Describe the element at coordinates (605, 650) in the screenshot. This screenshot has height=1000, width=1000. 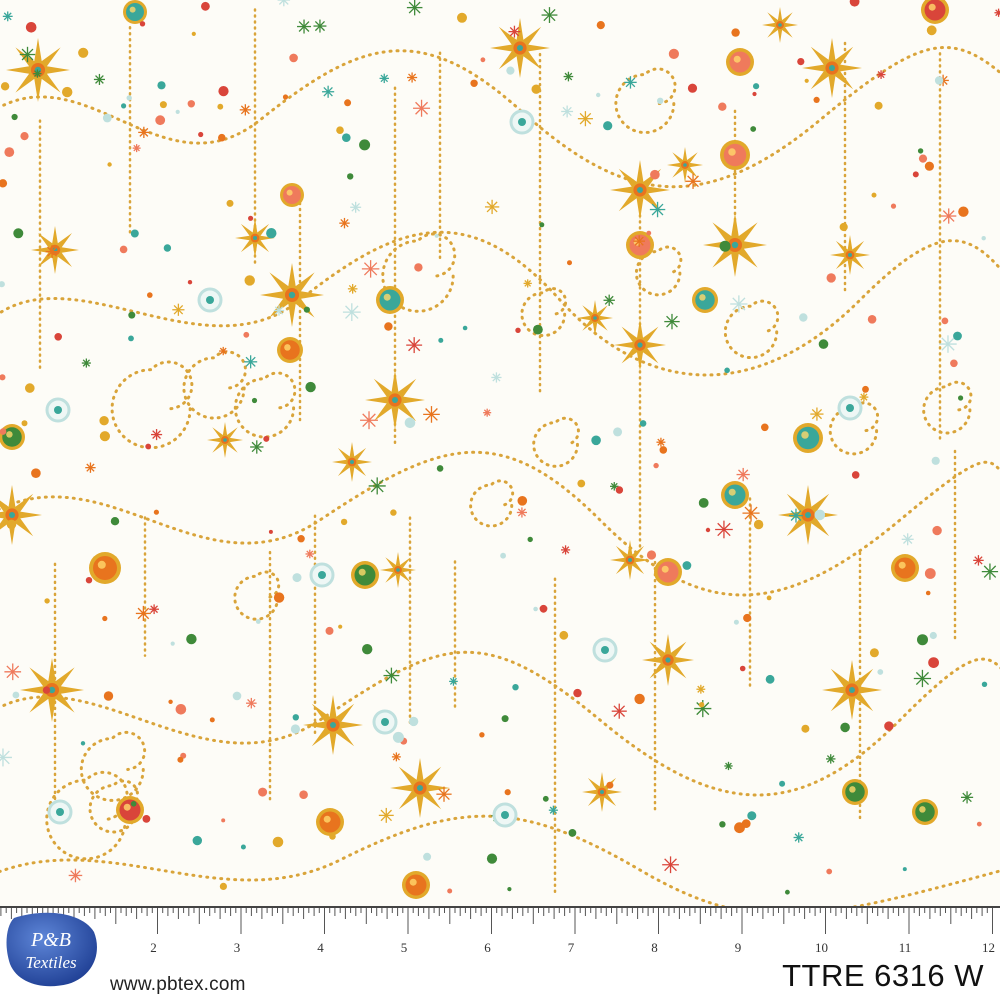
I see `ring-ornament-icon` at that location.